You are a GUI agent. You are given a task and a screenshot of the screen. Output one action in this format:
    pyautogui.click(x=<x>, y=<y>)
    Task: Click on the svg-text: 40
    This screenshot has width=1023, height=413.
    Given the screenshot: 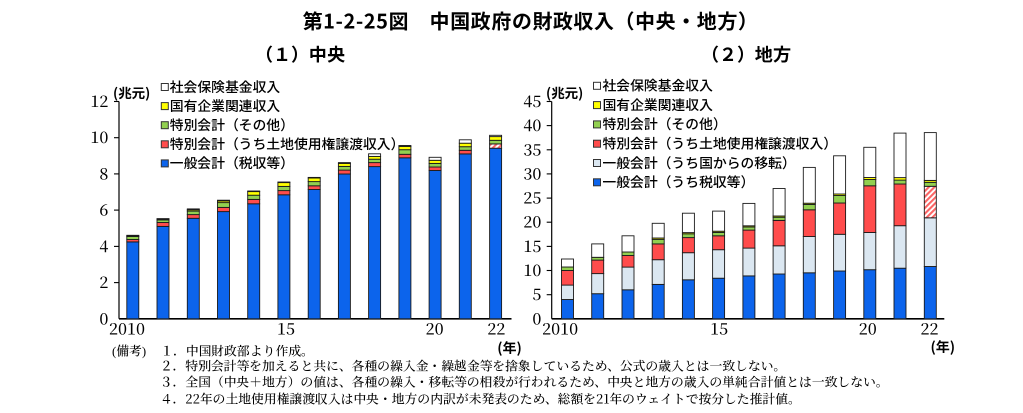 What is the action you would take?
    pyautogui.click(x=532, y=124)
    